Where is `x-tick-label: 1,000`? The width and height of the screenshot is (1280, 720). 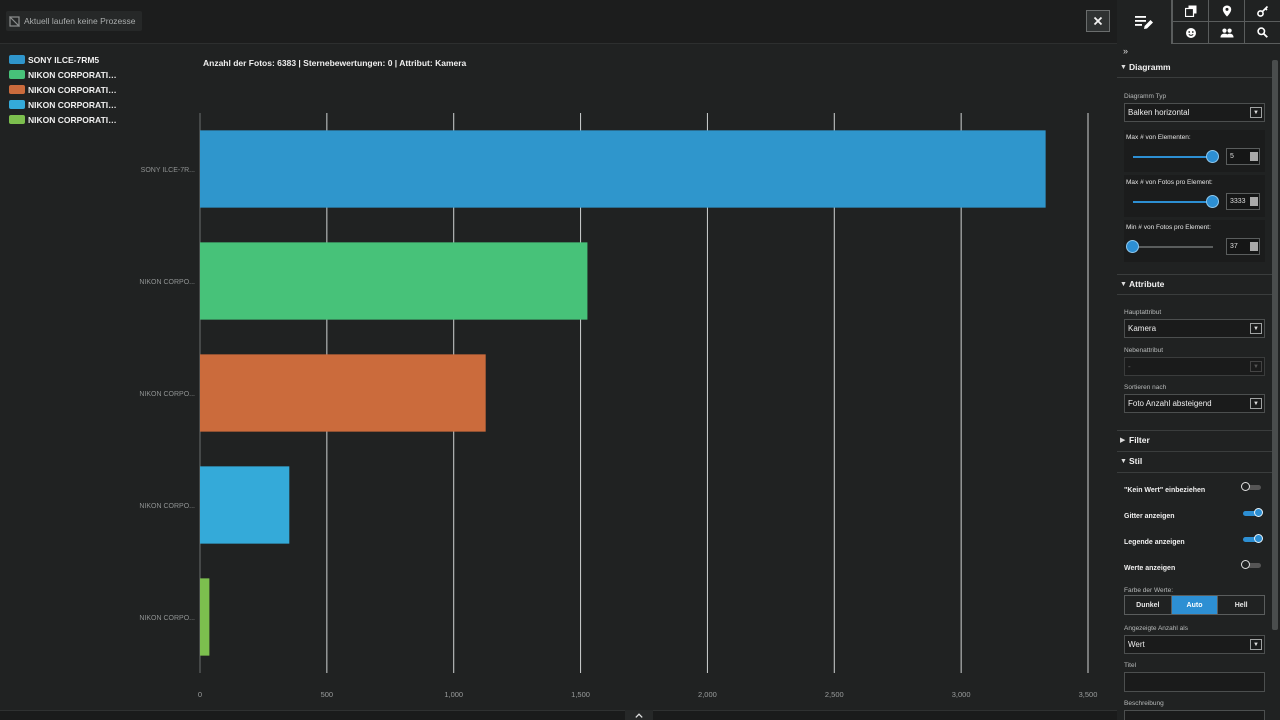 x-tick-label: 1,000 is located at coordinates (453, 694).